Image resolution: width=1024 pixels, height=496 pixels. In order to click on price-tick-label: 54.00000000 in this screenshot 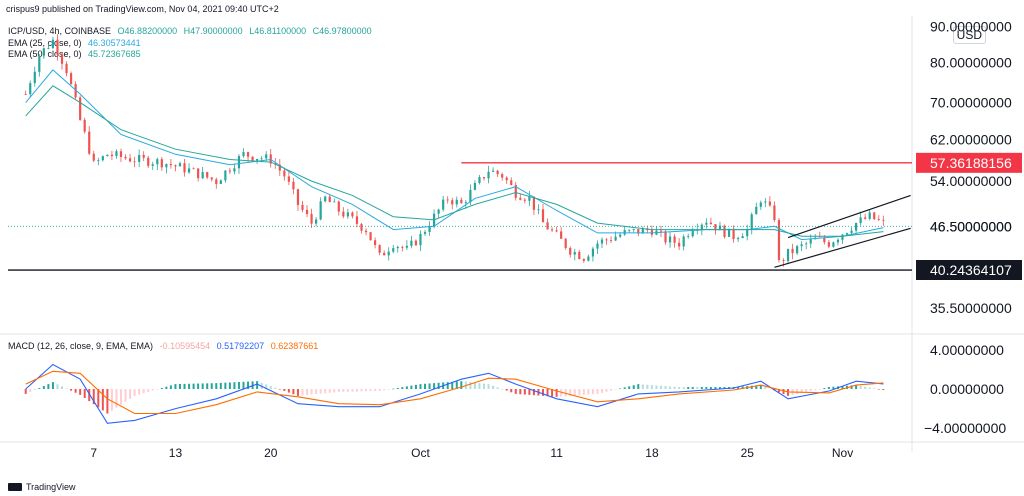, I will do `click(971, 181)`.